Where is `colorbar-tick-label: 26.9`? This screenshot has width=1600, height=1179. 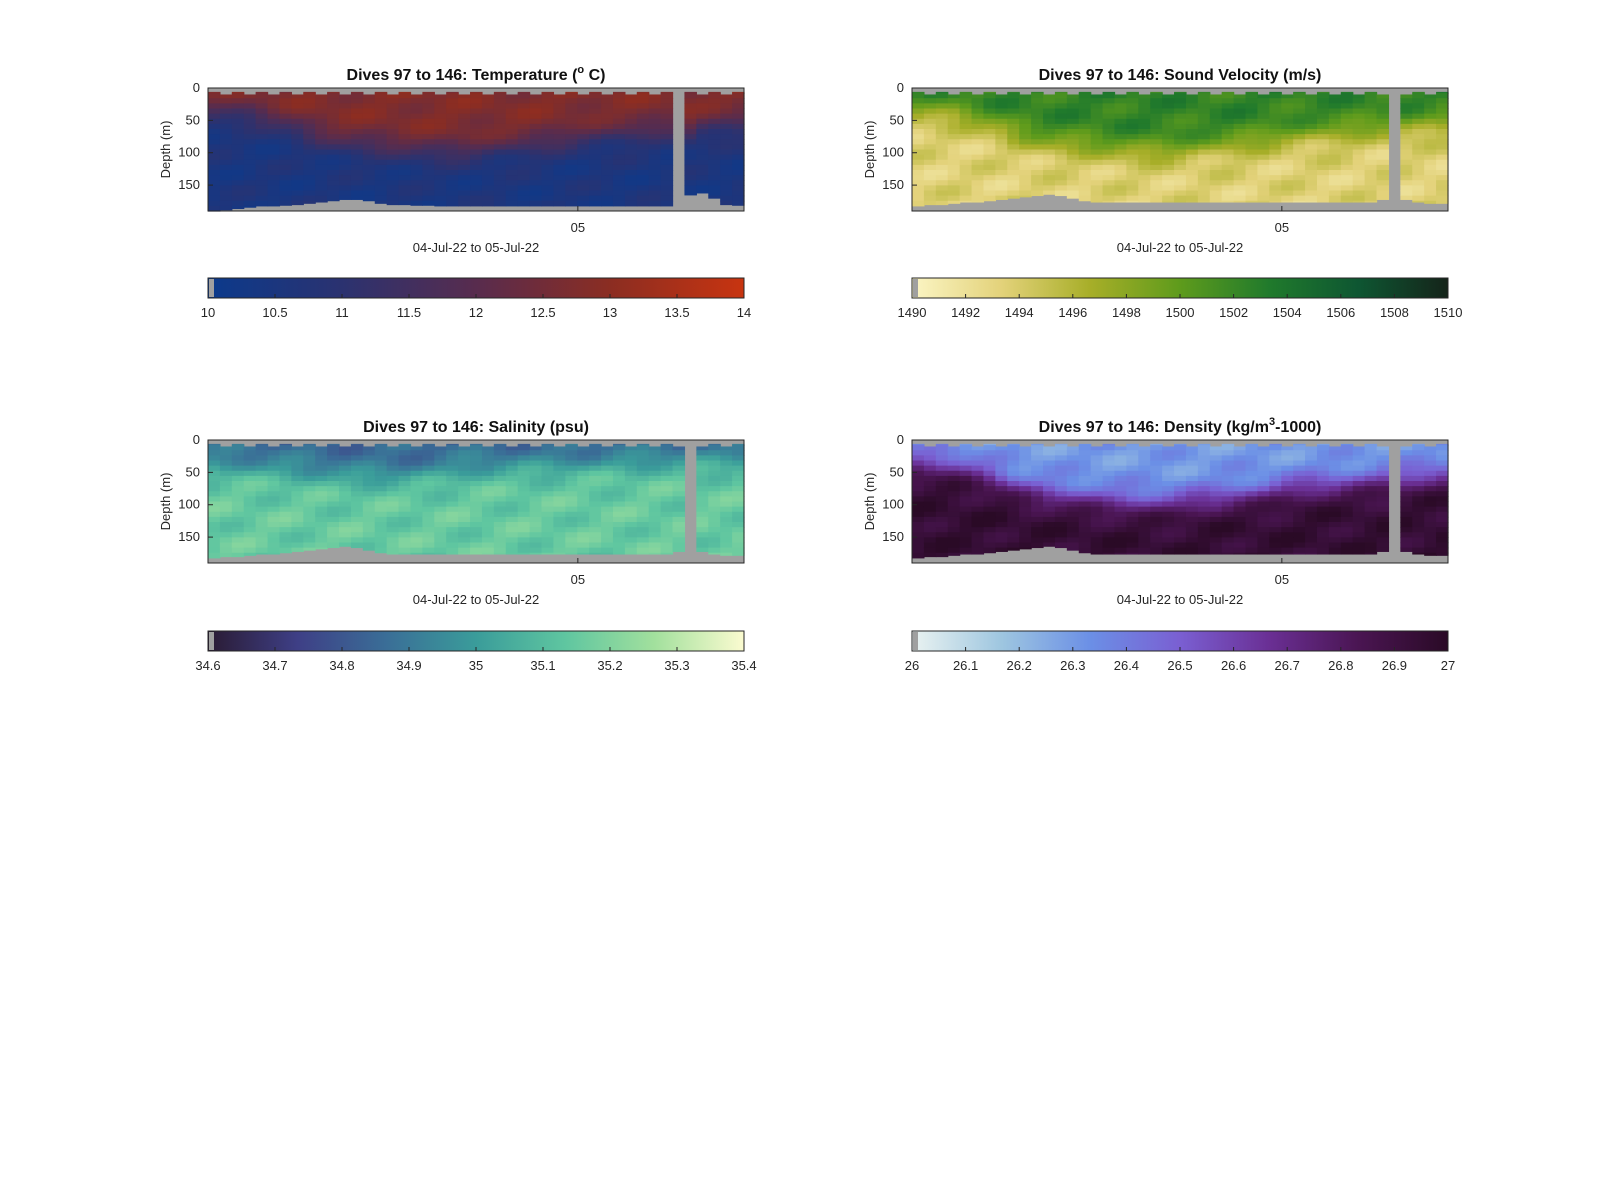
colorbar-tick-label: 26.9 is located at coordinates (1394, 665).